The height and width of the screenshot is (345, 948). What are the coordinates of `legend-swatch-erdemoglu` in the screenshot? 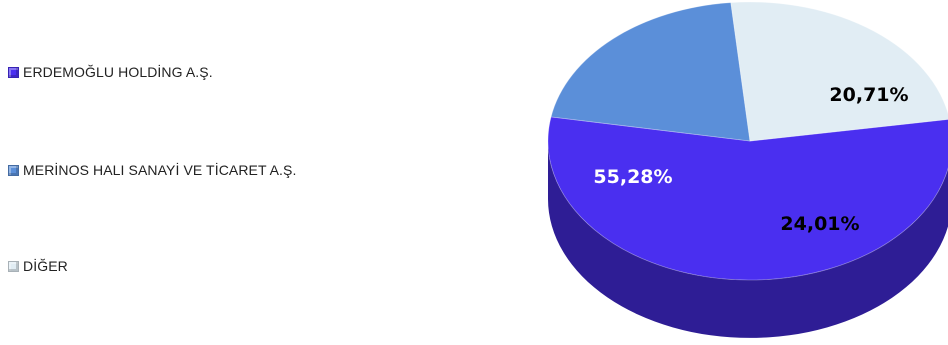 It's located at (13, 72).